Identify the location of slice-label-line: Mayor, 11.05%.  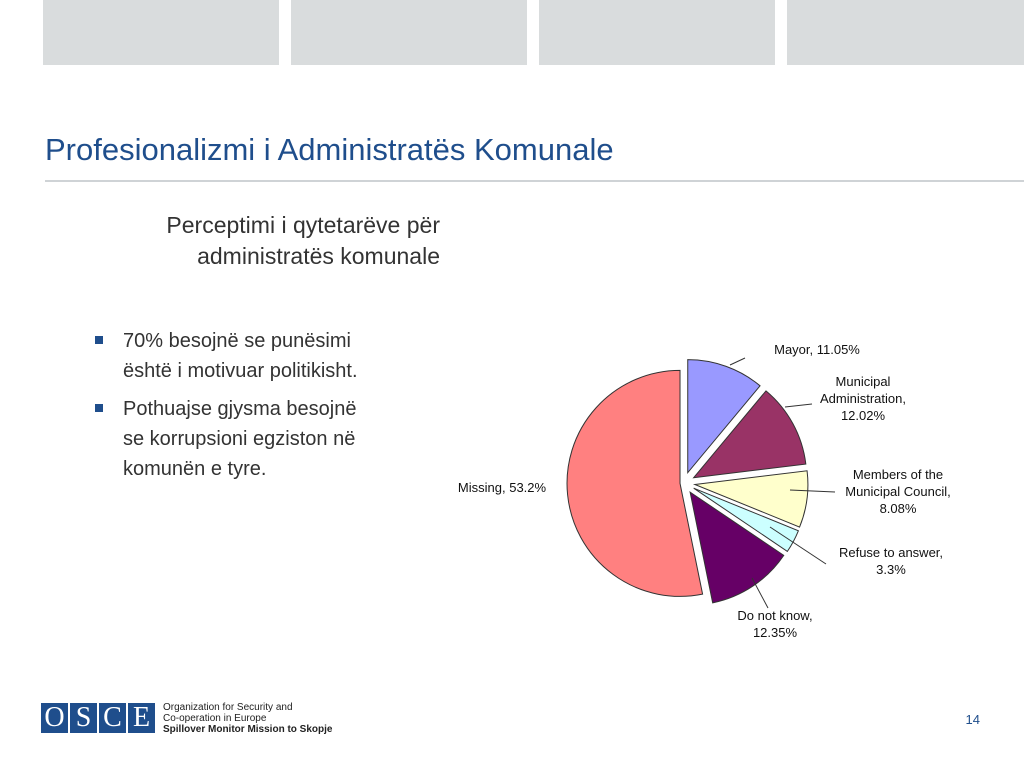
(817, 349).